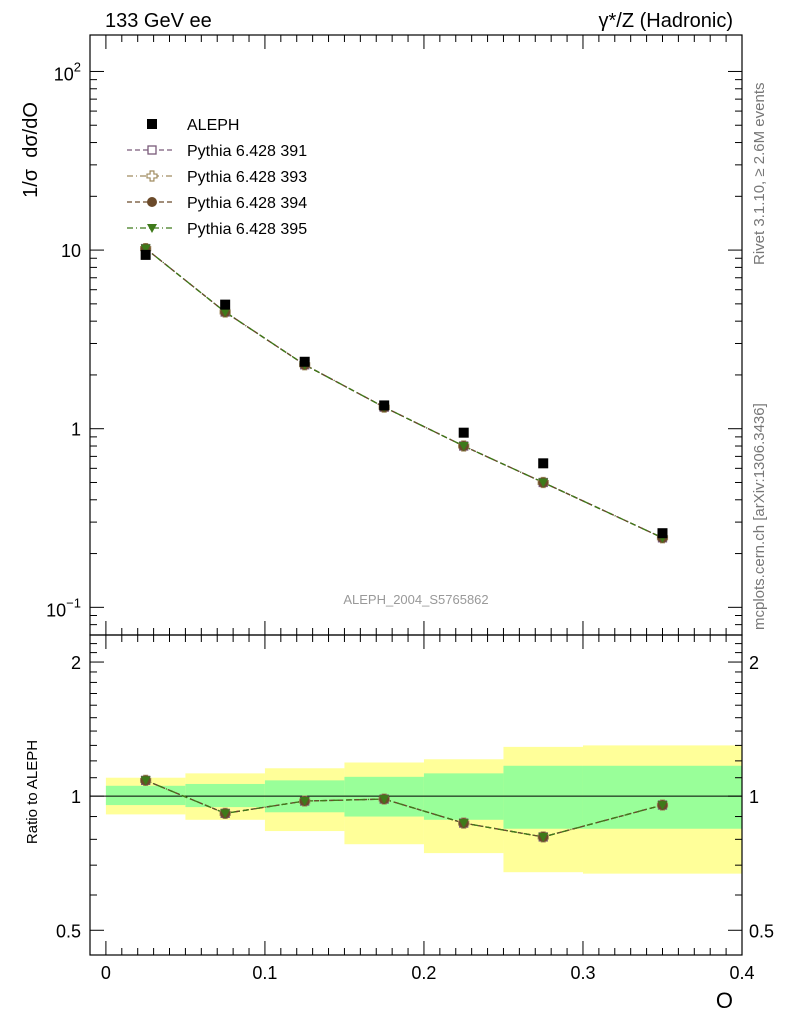 The height and width of the screenshot is (1024, 786). What do you see at coordinates (76, 430) in the screenshot?
I see `y-tick-label: 1` at bounding box center [76, 430].